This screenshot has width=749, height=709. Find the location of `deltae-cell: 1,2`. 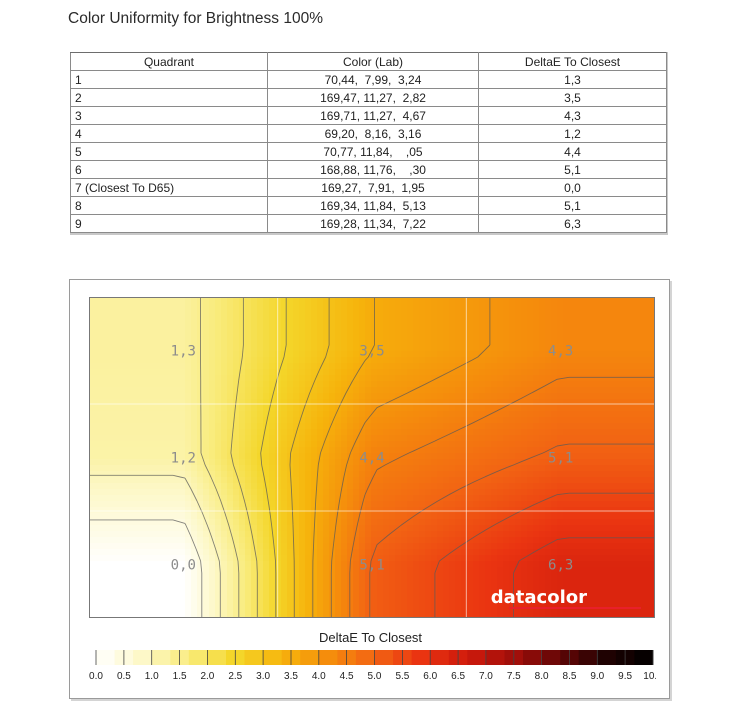

deltae-cell: 1,2 is located at coordinates (572, 133).